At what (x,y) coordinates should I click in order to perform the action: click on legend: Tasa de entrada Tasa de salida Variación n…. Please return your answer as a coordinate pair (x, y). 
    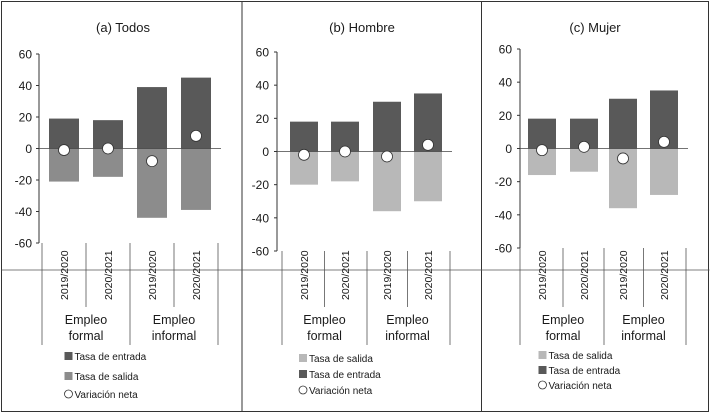
    Looking at the image, I should click on (105, 376).